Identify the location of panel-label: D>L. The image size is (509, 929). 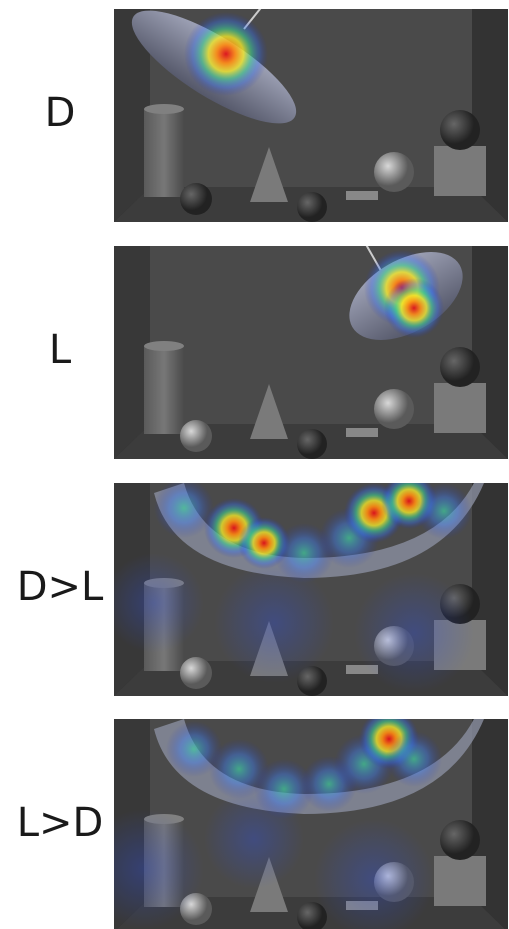
(60, 587).